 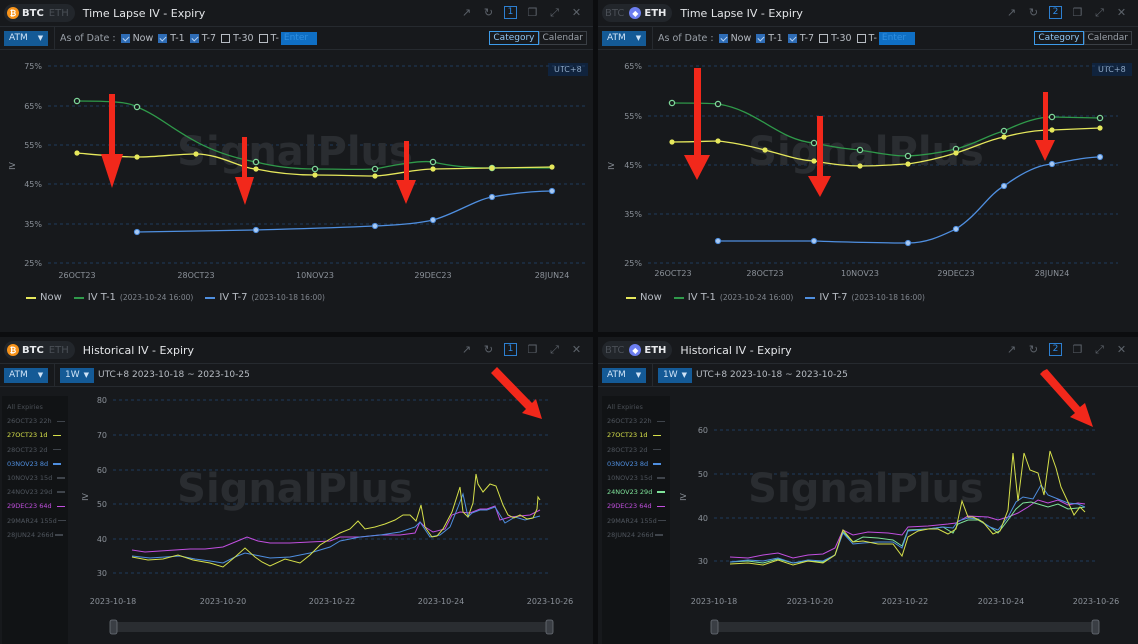 I want to click on panel-title: Time Lapse IV - Expiry, so click(x=741, y=13).